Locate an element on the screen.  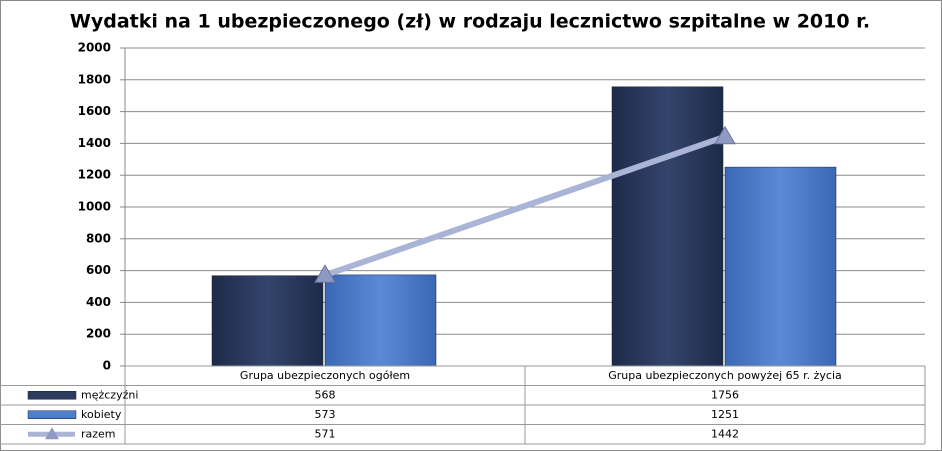
y-tick-label: 2000 is located at coordinates (94, 48).